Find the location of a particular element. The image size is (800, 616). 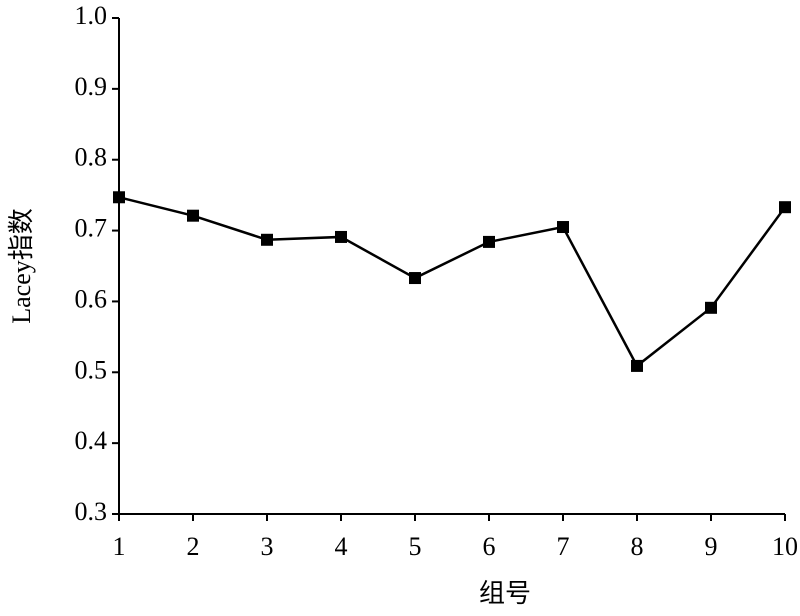

x-tick-label: 8 is located at coordinates (637, 546).